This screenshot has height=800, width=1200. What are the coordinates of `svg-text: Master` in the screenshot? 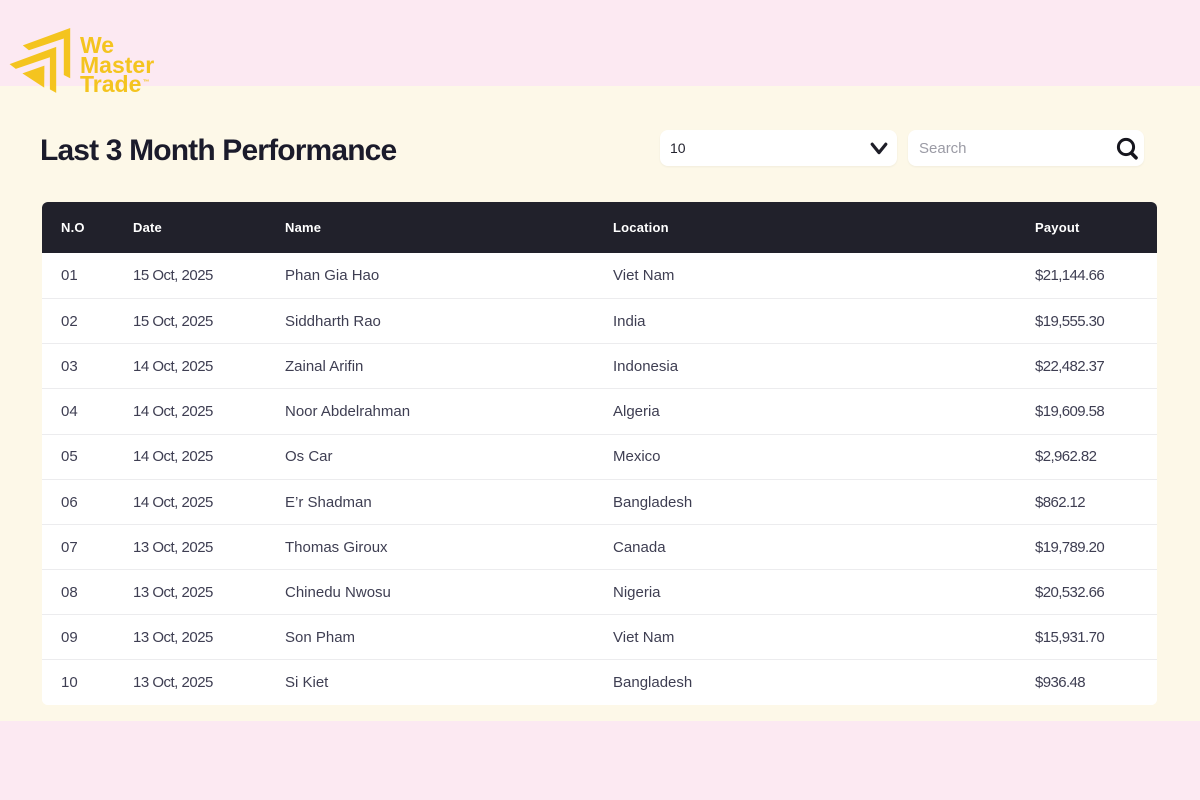 It's located at (117, 65).